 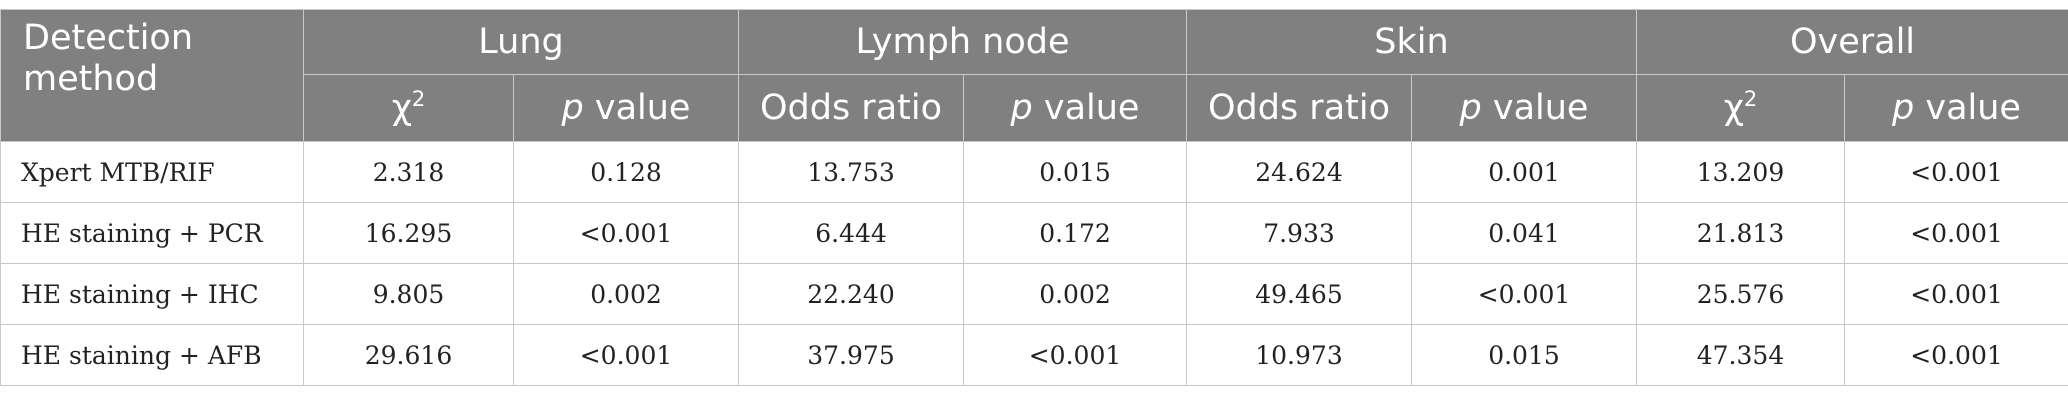 What do you see at coordinates (152, 233) in the screenshot?
I see `row-label: HE staining + PCR` at bounding box center [152, 233].